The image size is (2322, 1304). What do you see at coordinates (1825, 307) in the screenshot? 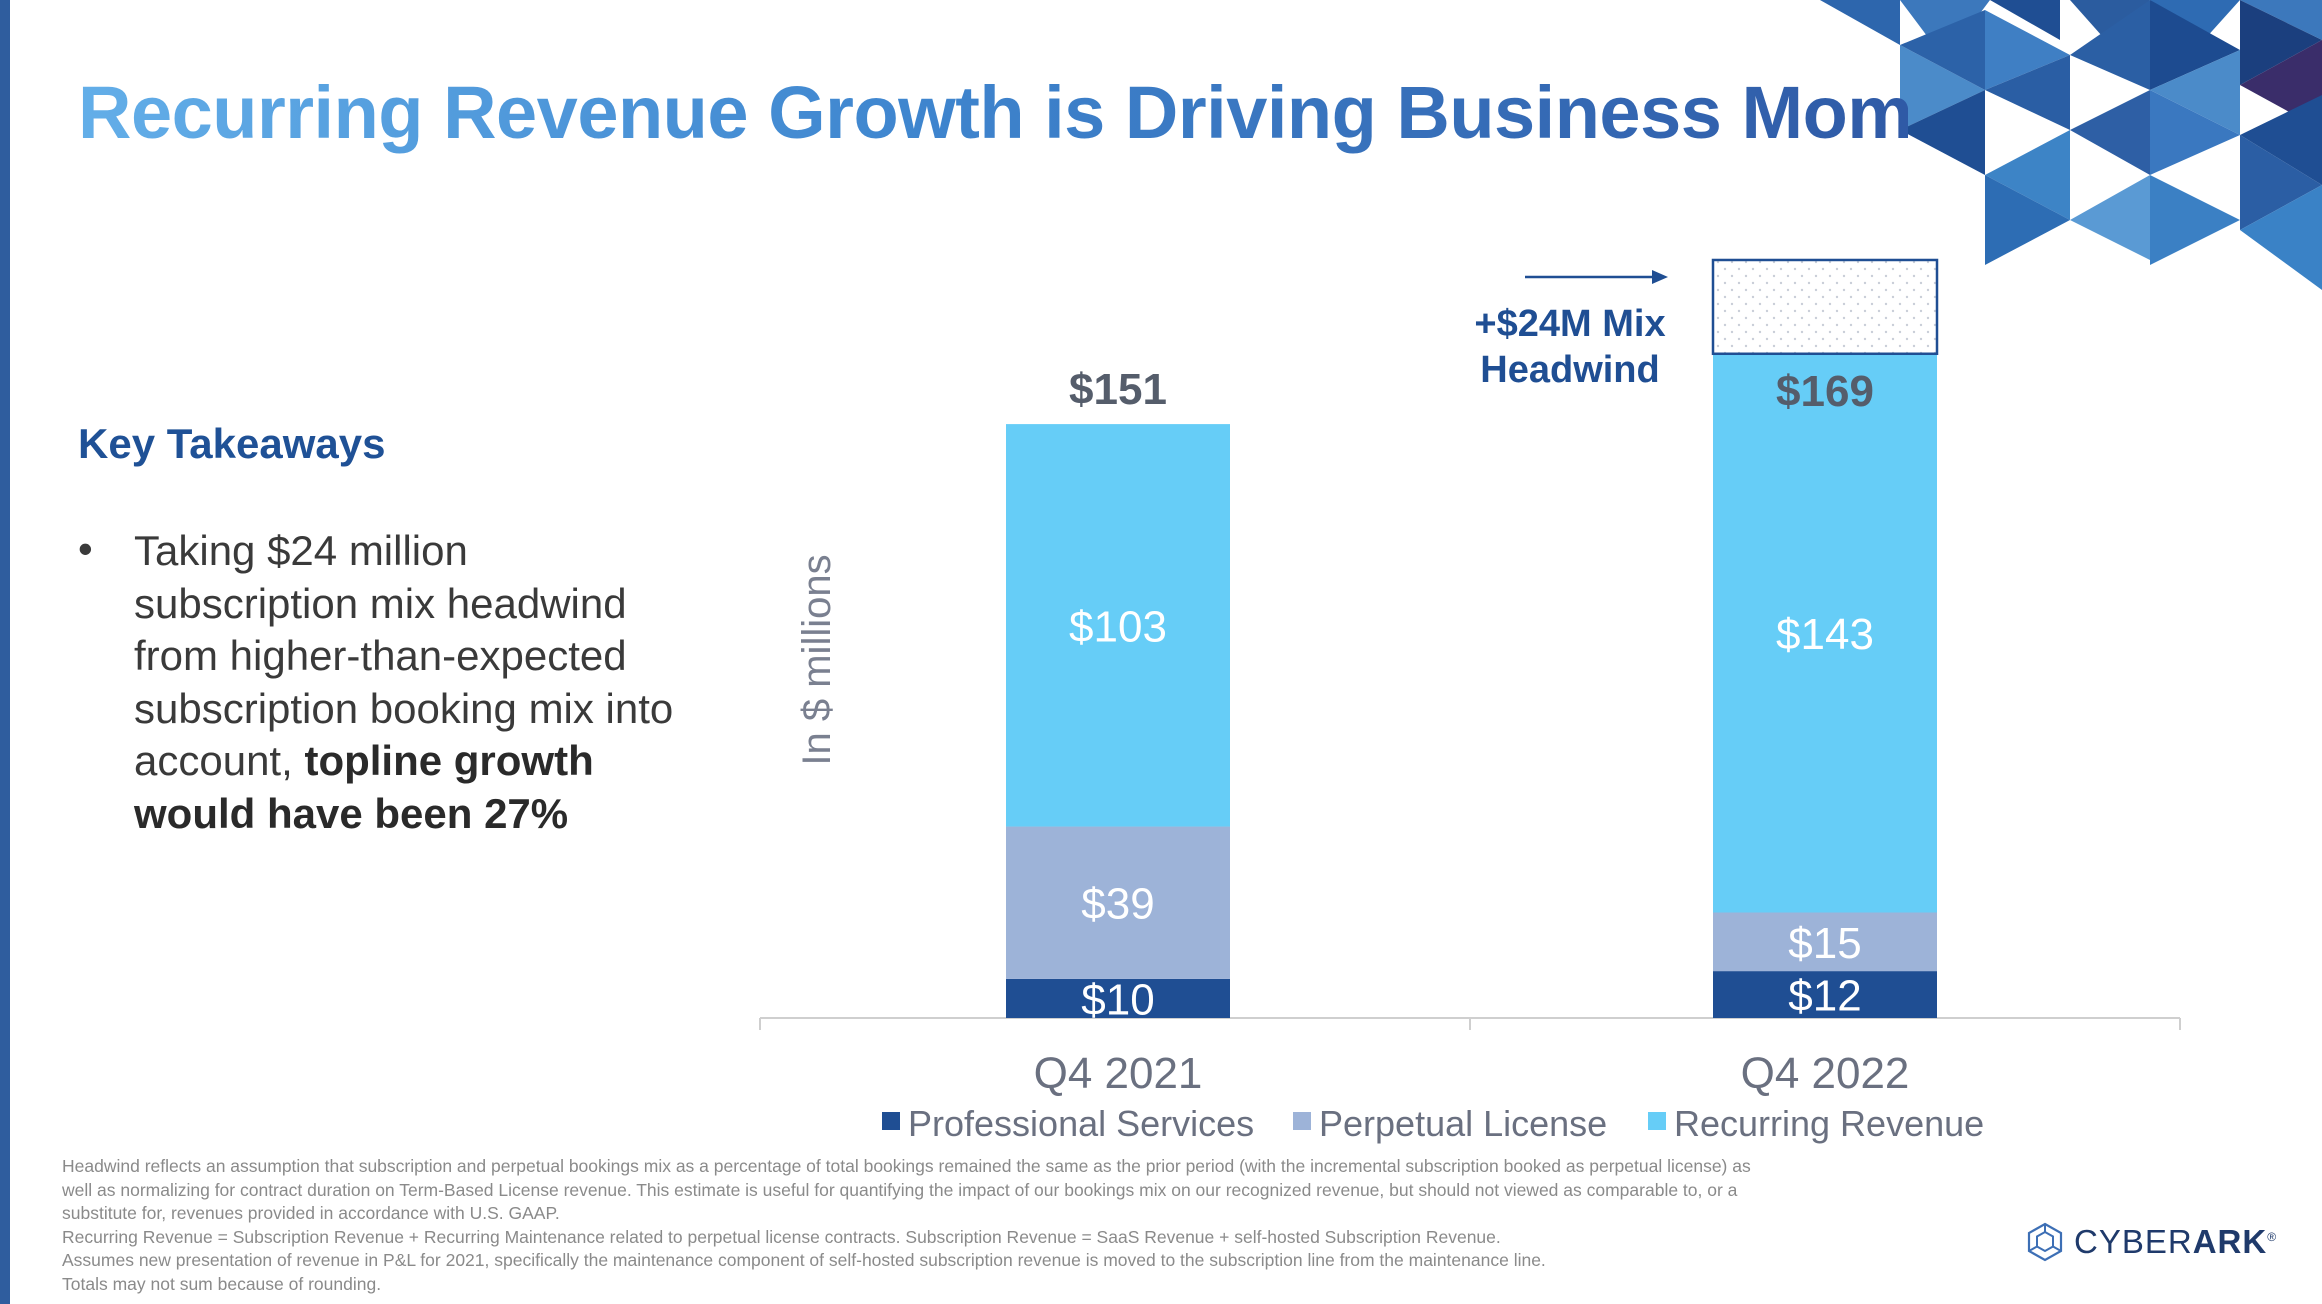
I see `headwind-segment` at bounding box center [1825, 307].